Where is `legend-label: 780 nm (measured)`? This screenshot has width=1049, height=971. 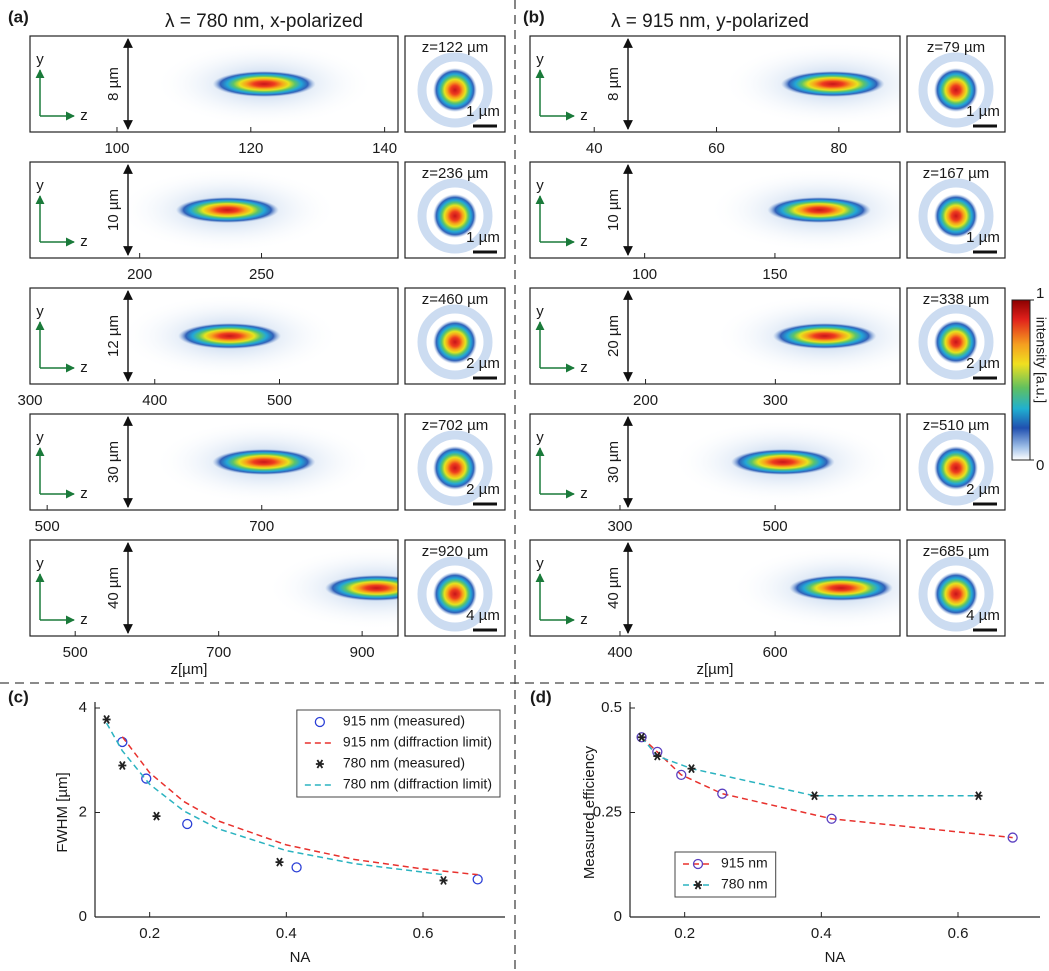 legend-label: 780 nm (measured) is located at coordinates (404, 763).